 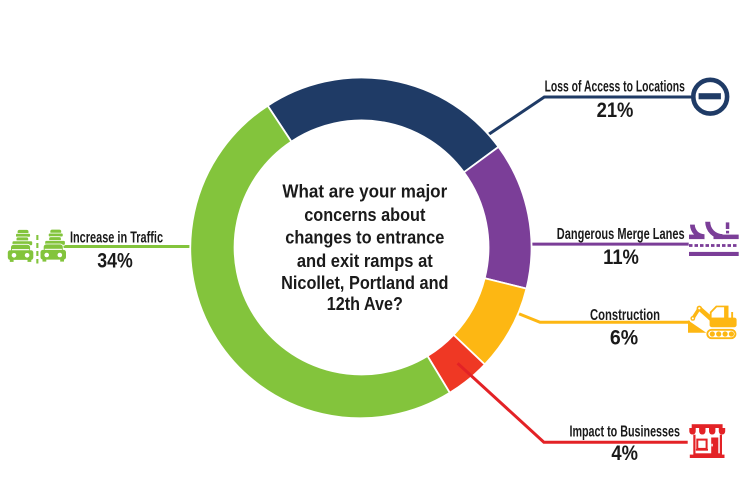 What do you see at coordinates (615, 87) in the screenshot?
I see `svg-text: Loss of Access to Locations` at bounding box center [615, 87].